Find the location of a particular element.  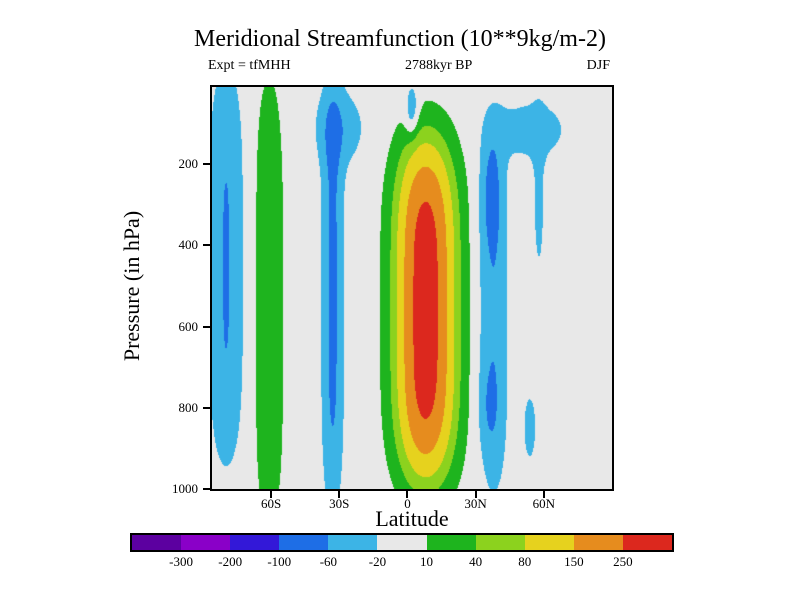

colorbar-tick-label: -20 is located at coordinates (377, 561).